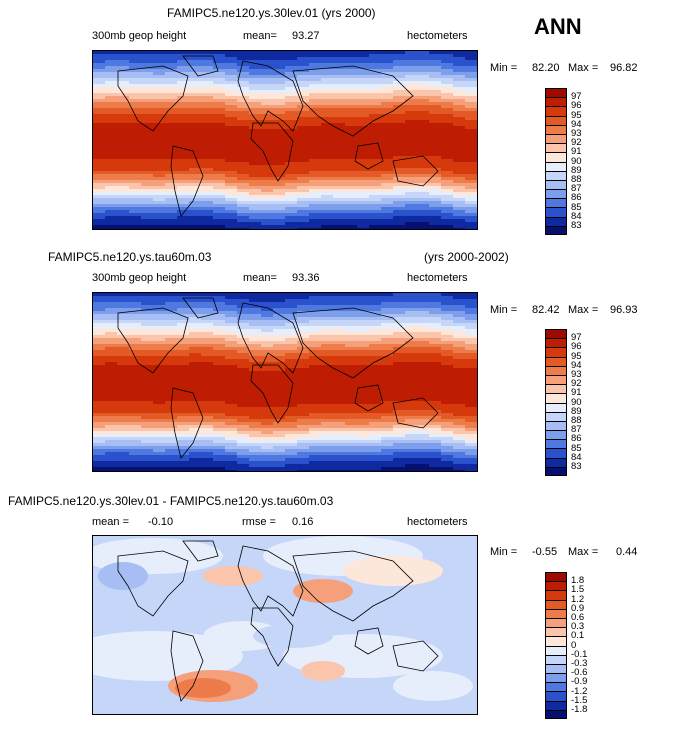 The image size is (693, 737). Describe the element at coordinates (437, 36) in the screenshot. I see `panel1-units: hectometers` at that location.